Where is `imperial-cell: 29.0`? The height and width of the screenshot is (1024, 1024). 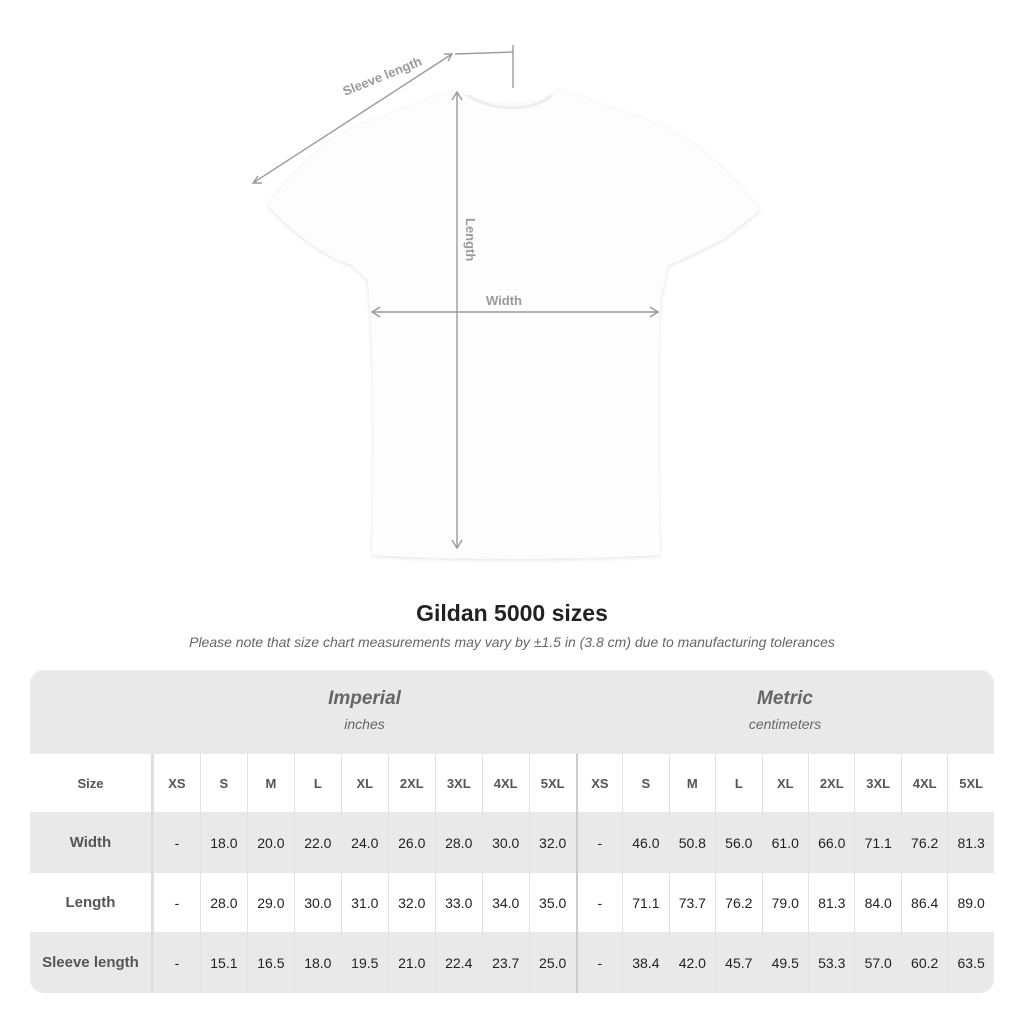 imperial-cell: 29.0 is located at coordinates (270, 902).